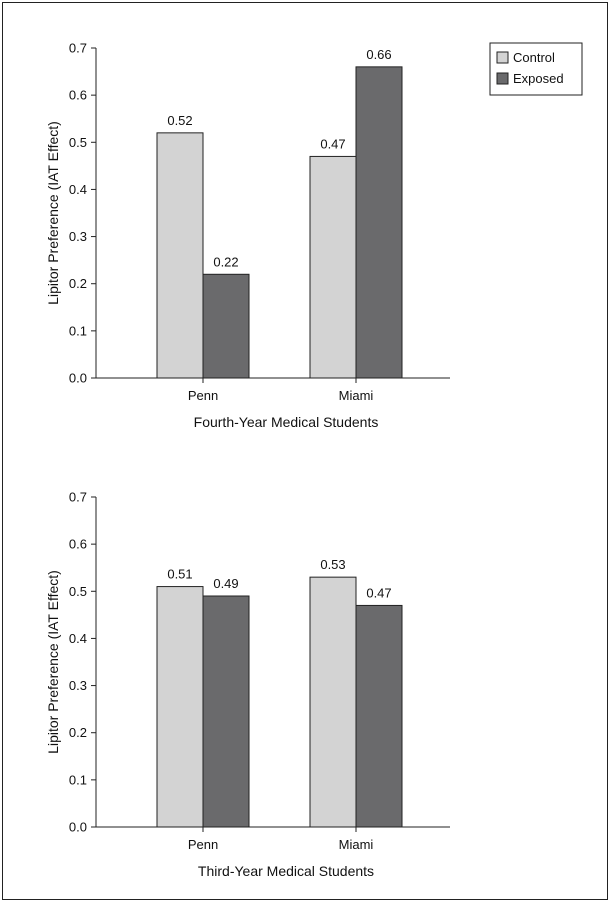 Image resolution: width=612 pixels, height=903 pixels. What do you see at coordinates (332, 564) in the screenshot?
I see `data-label: 0.53` at bounding box center [332, 564].